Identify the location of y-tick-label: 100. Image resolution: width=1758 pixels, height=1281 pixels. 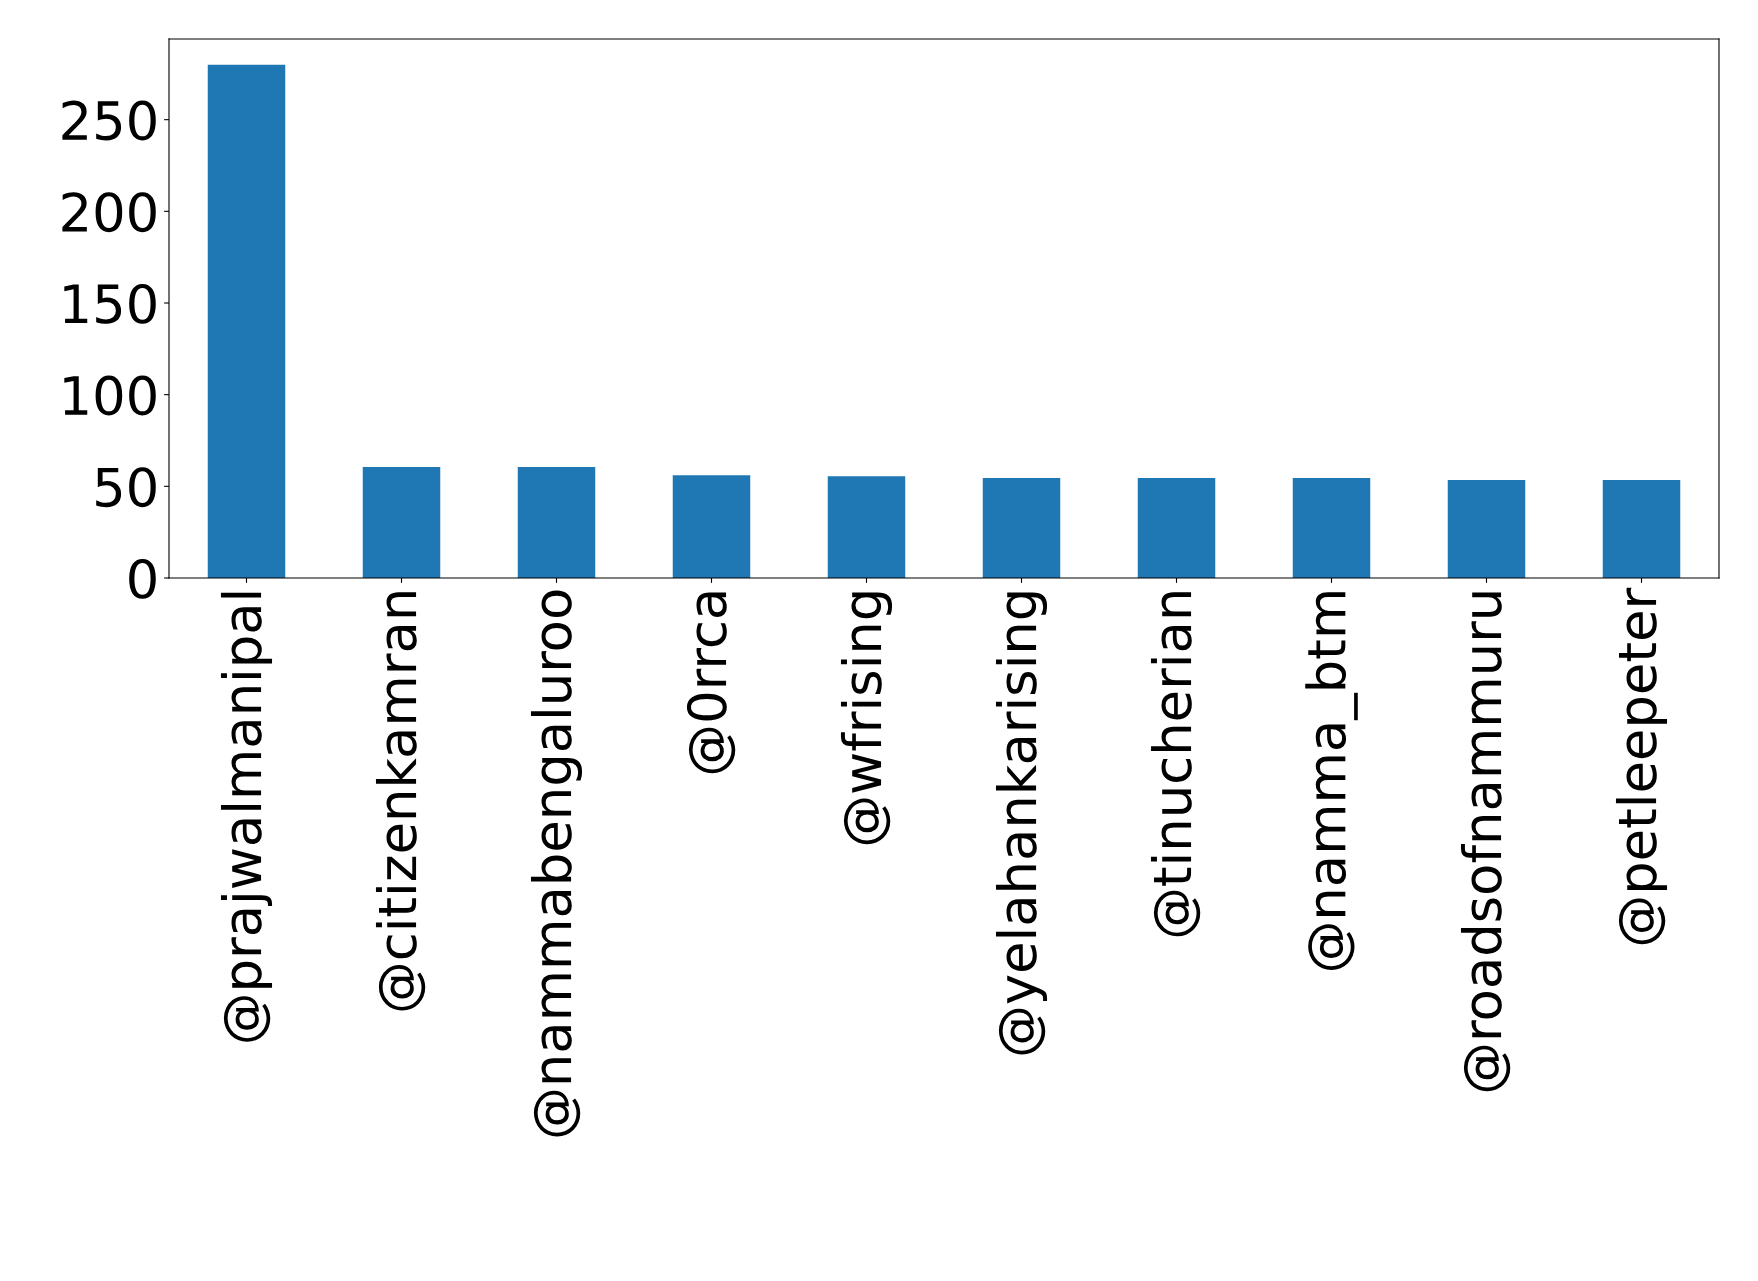
(110, 395).